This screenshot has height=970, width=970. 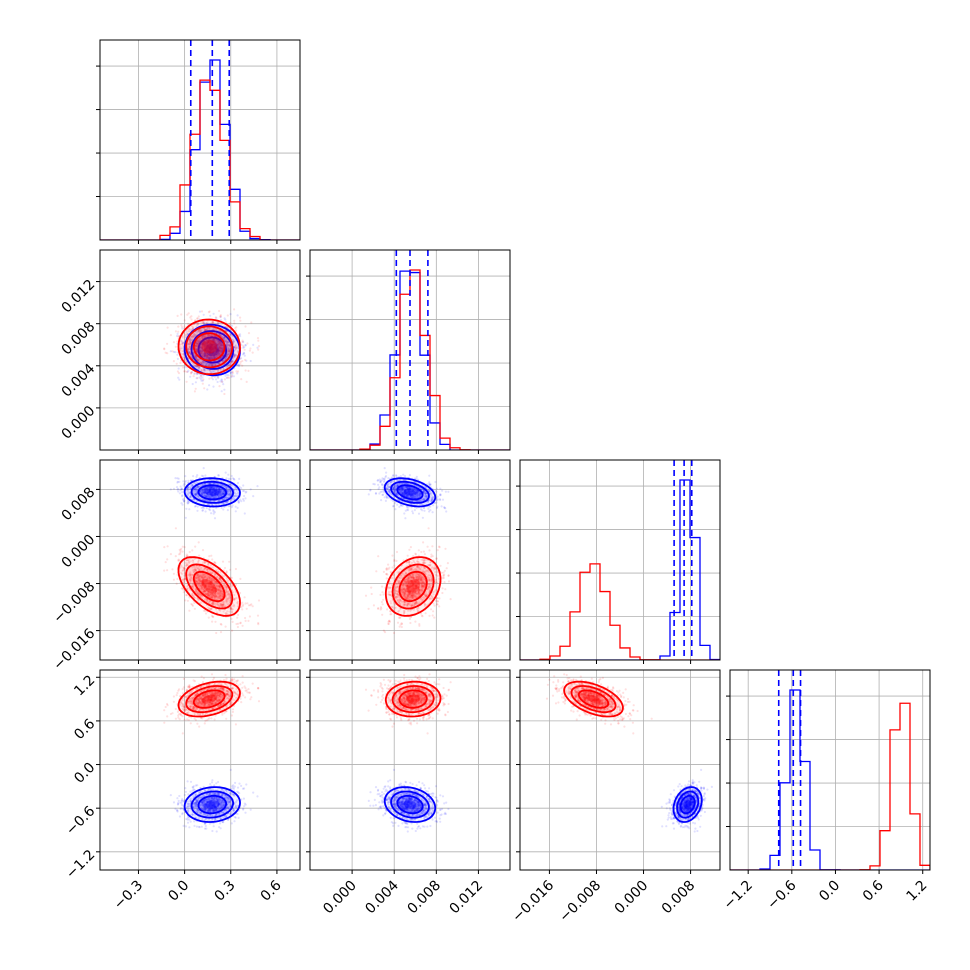 I want to click on histogram-area, so click(x=830, y=770).